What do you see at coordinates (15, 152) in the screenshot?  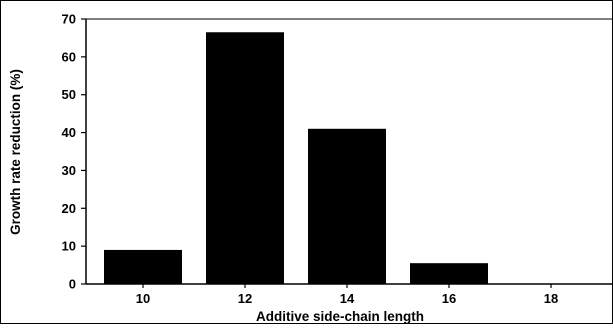 I see `y-axis-title: Growth rate reduction (%)` at bounding box center [15, 152].